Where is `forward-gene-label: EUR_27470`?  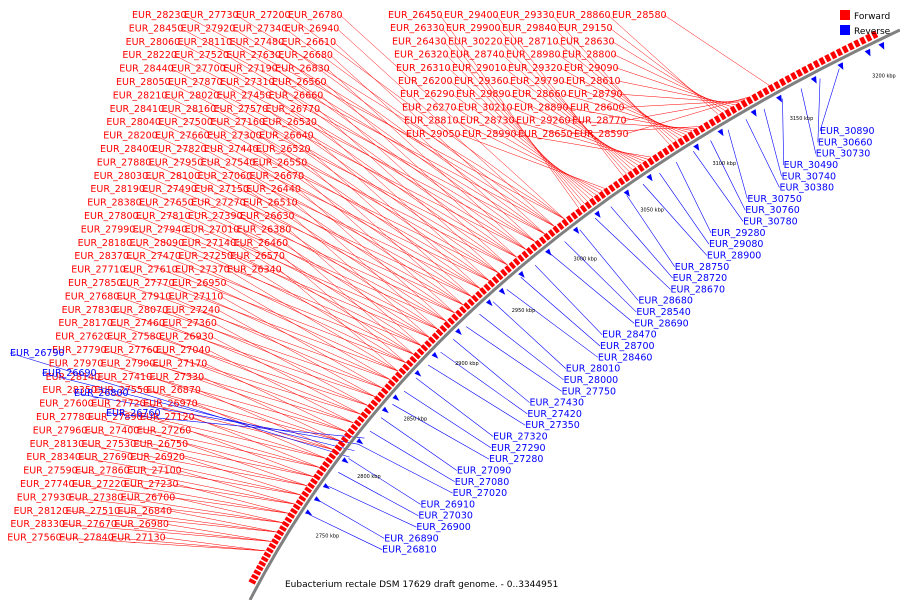 forward-gene-label: EUR_27470 is located at coordinates (153, 256).